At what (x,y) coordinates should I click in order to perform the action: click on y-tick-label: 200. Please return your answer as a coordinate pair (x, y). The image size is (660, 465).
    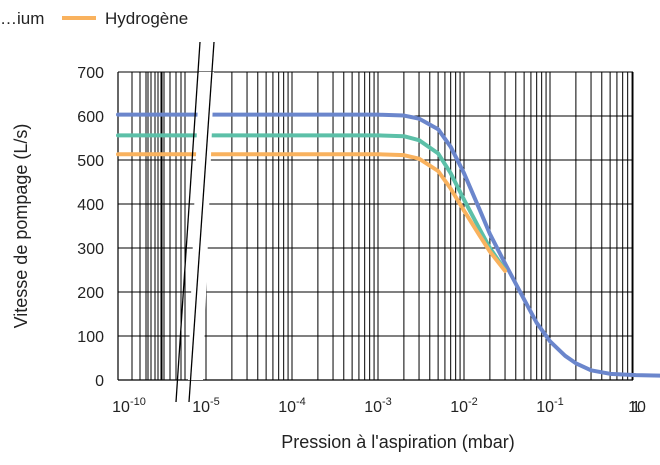
    Looking at the image, I should click on (90, 293).